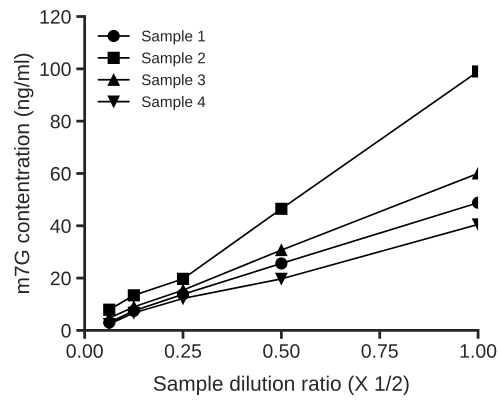  Describe the element at coordinates (173, 59) in the screenshot. I see `legend-label: Sample 2` at that location.